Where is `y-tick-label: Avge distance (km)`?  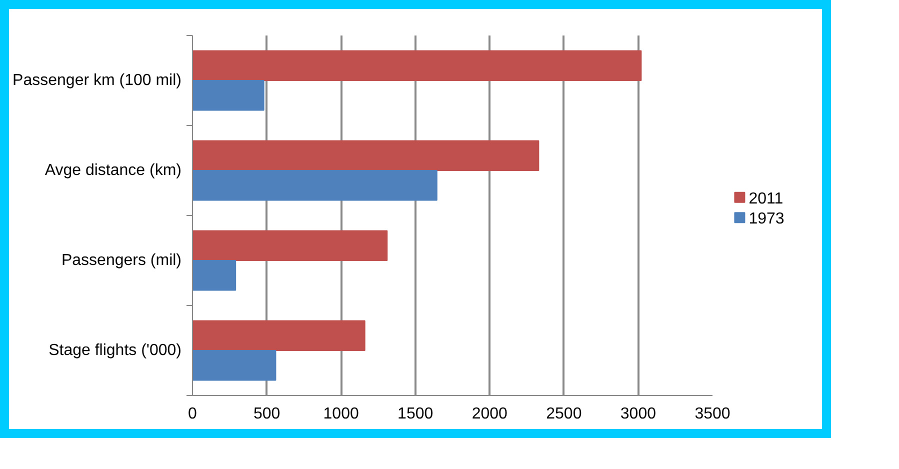
y-tick-label: Avge distance (km) is located at coordinates (113, 170).